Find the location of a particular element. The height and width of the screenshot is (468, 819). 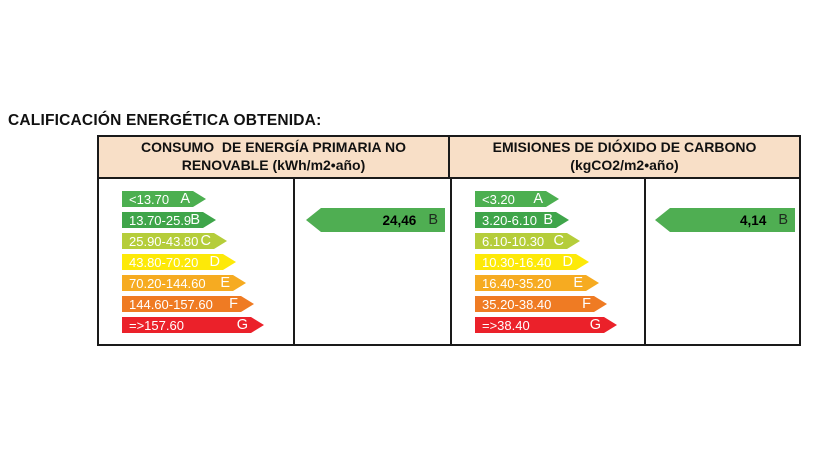

consumo-scale-arrow-c: 25.90-43.80 C is located at coordinates (174, 241).